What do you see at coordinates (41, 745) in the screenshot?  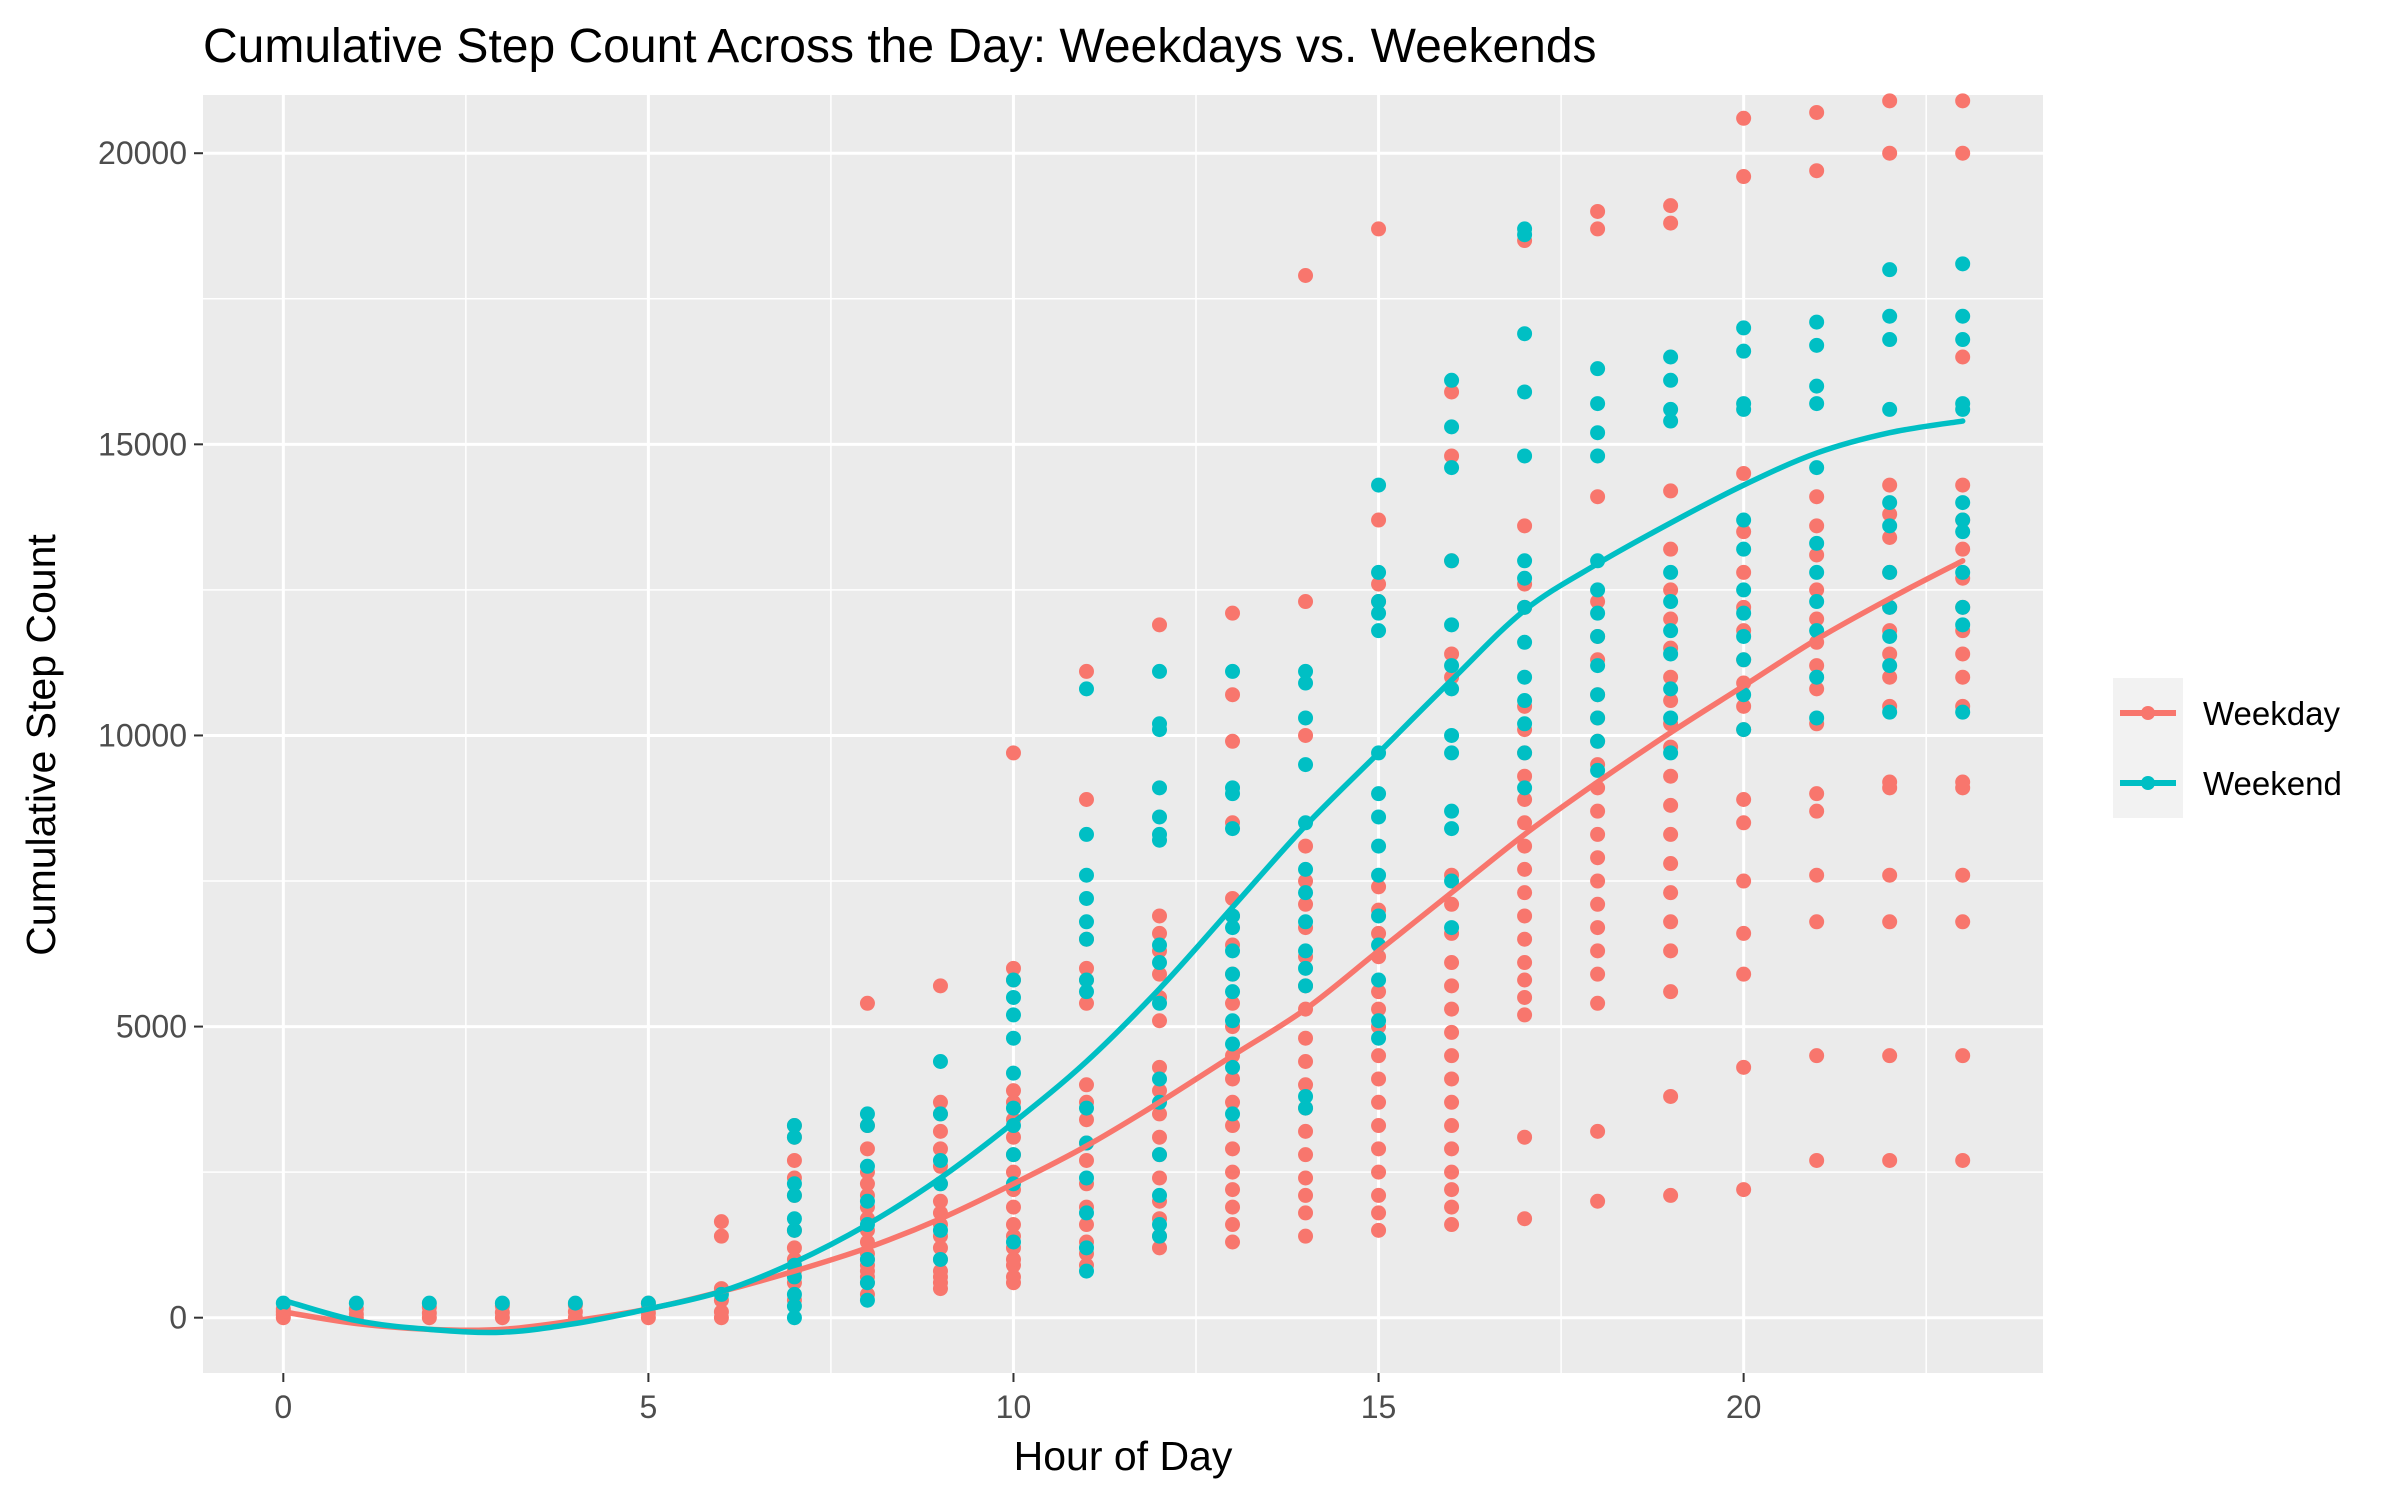 I see `y-axis-title: Cumulative Step Count` at bounding box center [41, 745].